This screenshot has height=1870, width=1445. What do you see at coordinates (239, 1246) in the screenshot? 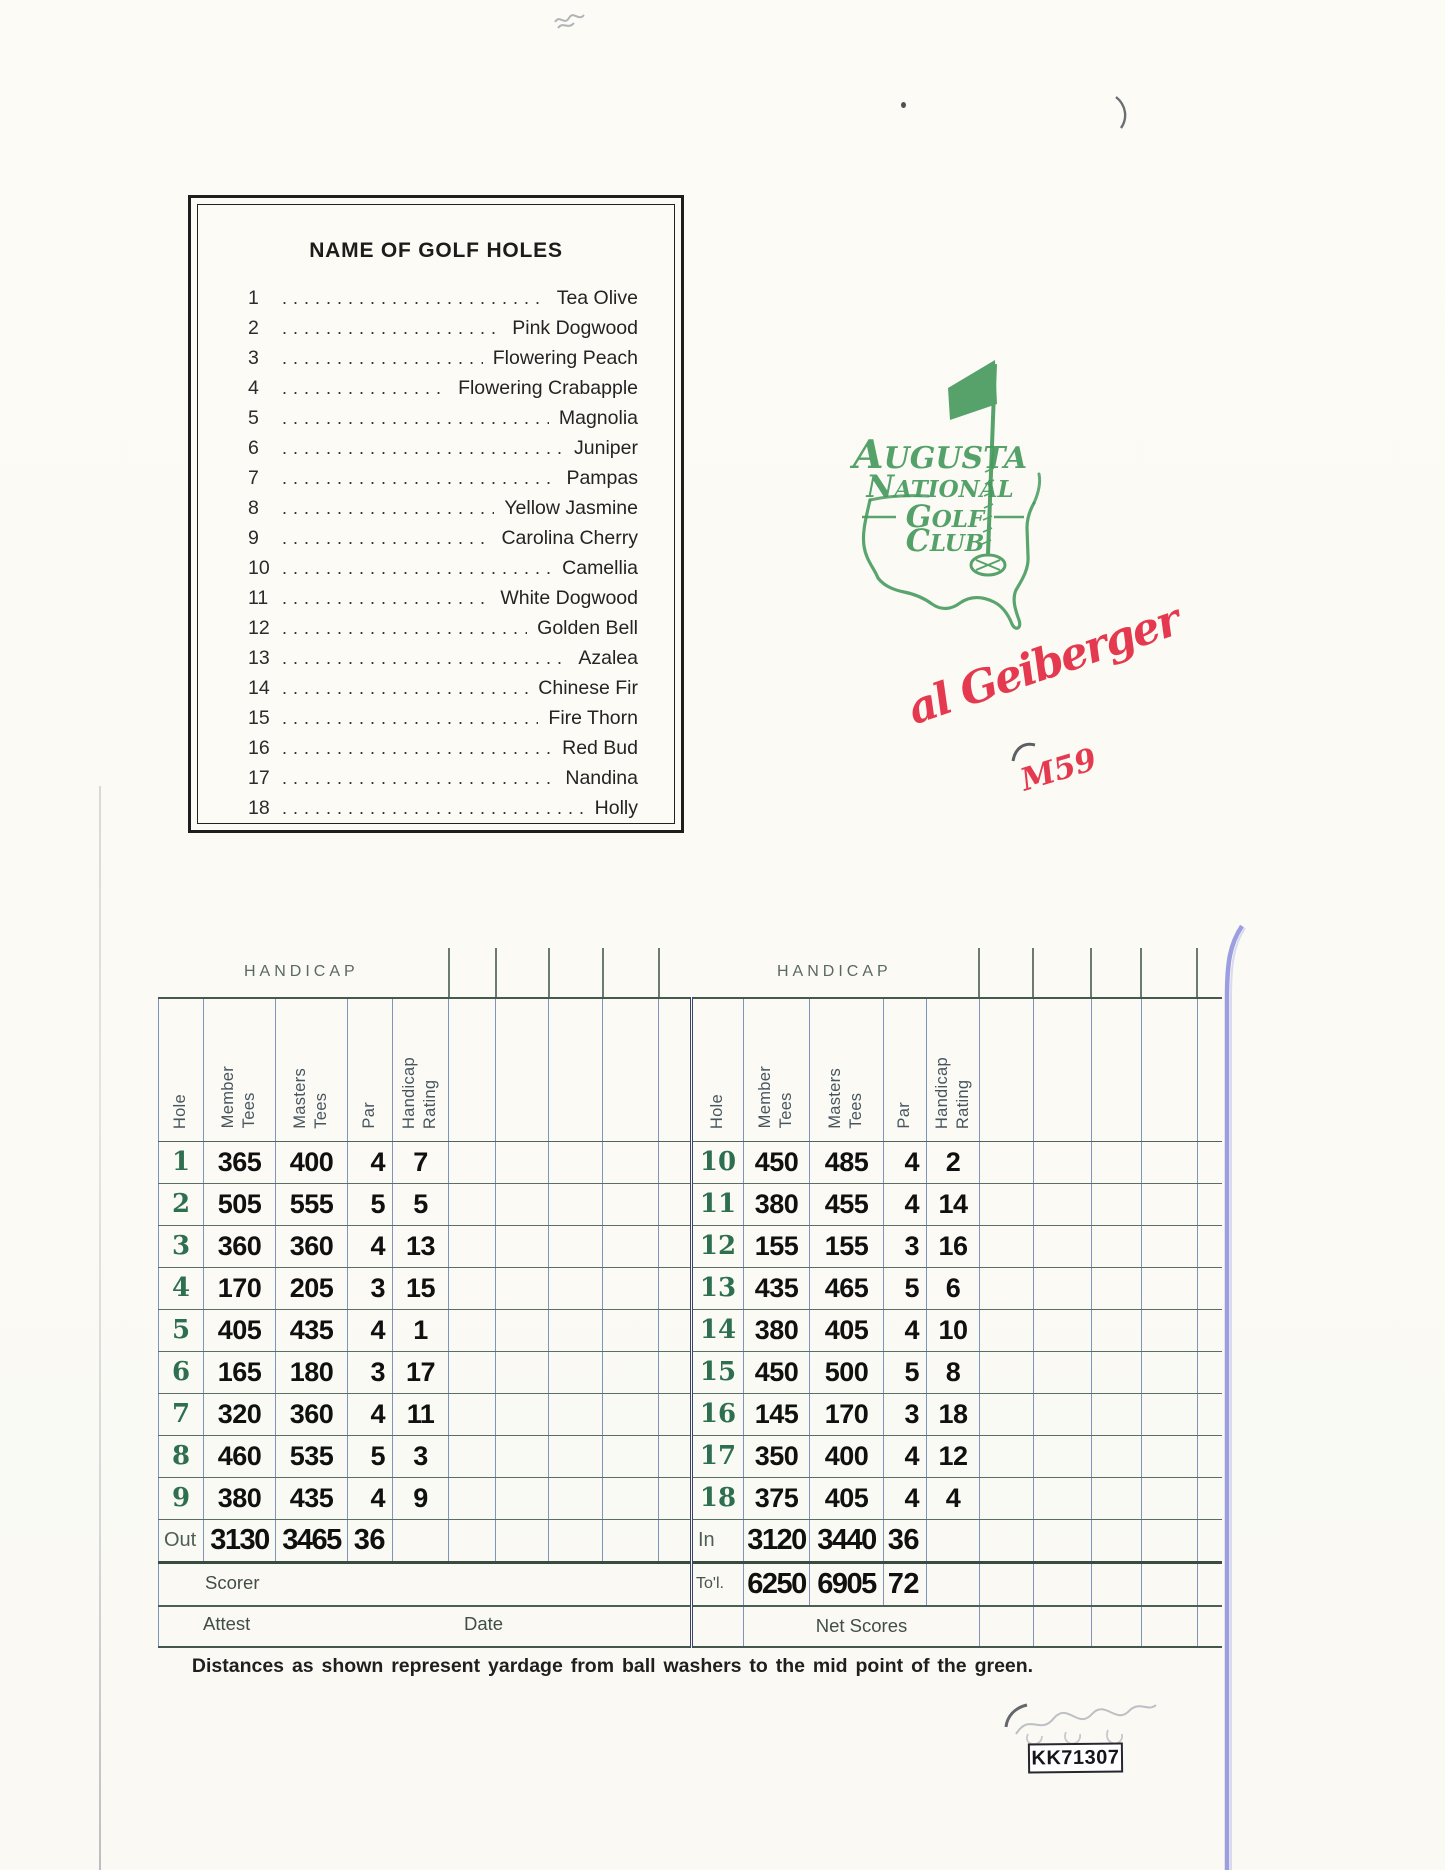
I see `member-tees-cell: 360` at bounding box center [239, 1246].